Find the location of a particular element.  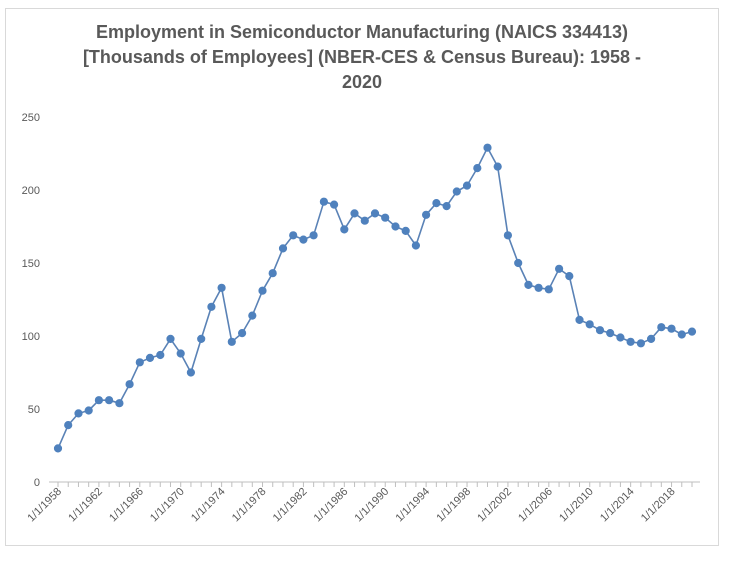

x-tick-label: 1/1/2010 is located at coordinates (576, 505).